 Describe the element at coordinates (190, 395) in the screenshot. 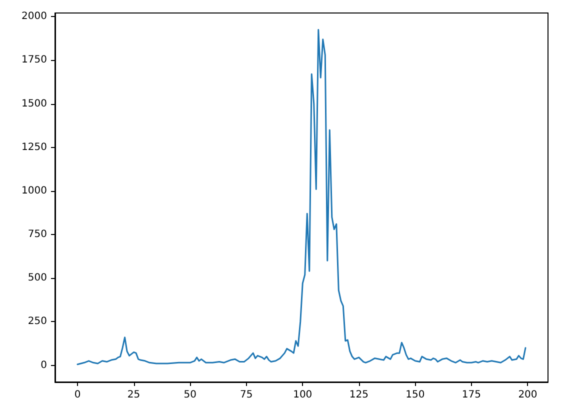

I see `x-tick-label: 50` at that location.